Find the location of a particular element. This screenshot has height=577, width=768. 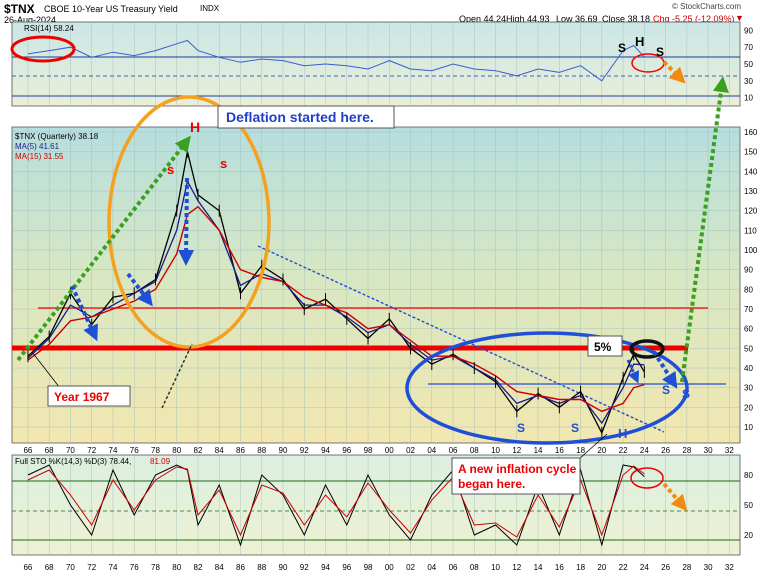

price-tick-label: 160 is located at coordinates (751, 132).